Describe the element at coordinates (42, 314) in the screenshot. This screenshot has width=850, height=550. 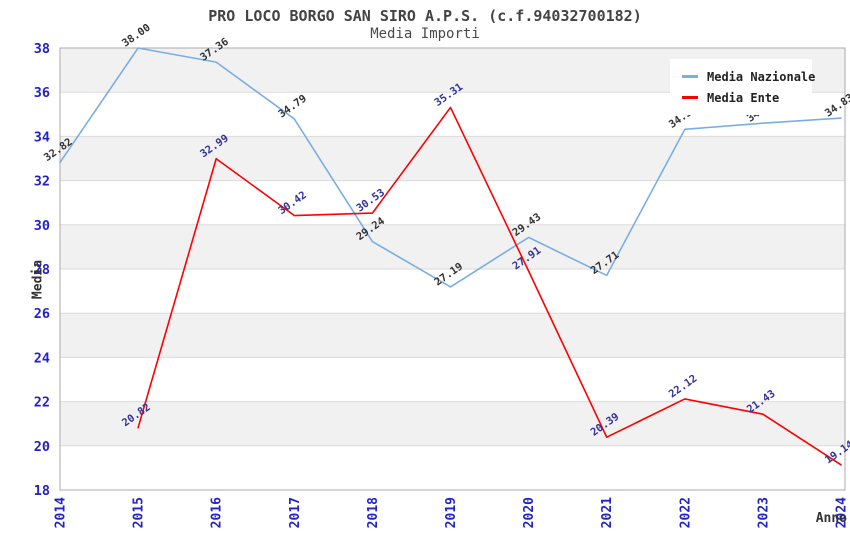
I see `y-tick-label: 26` at that location.